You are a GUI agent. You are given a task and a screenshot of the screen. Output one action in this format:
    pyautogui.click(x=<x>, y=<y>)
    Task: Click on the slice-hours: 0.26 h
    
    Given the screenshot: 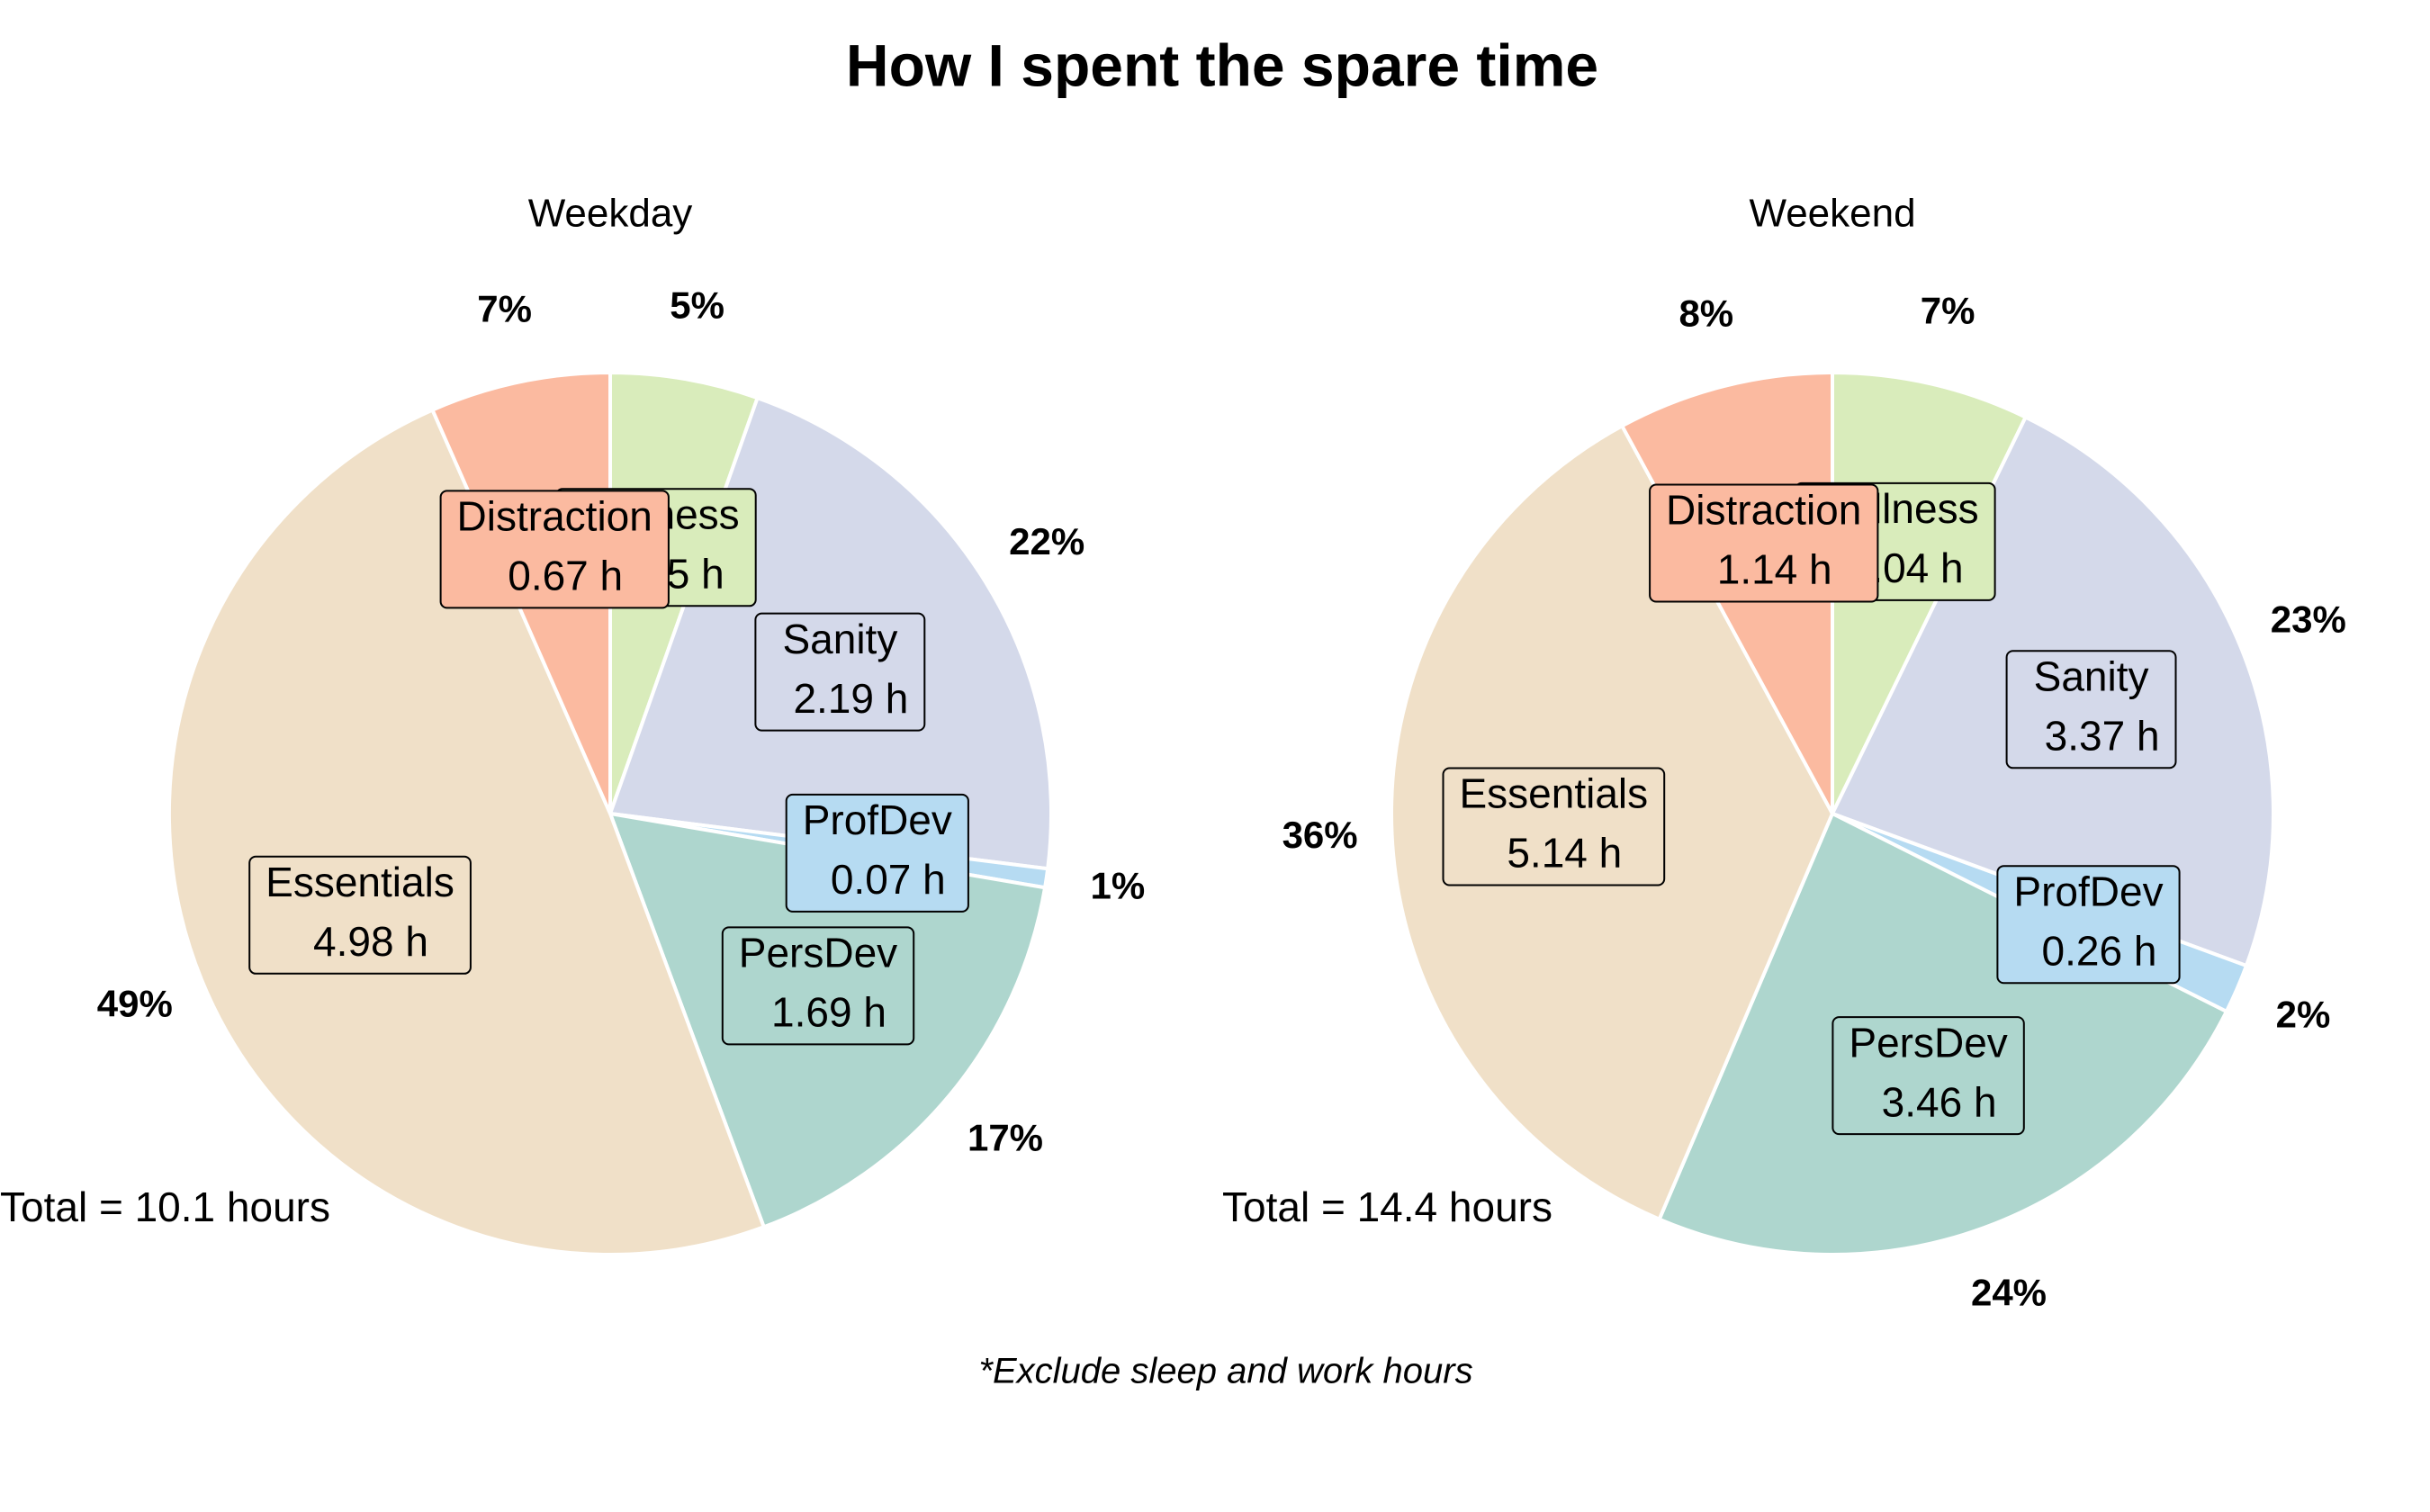 What is the action you would take?
    pyautogui.click(x=2099, y=950)
    